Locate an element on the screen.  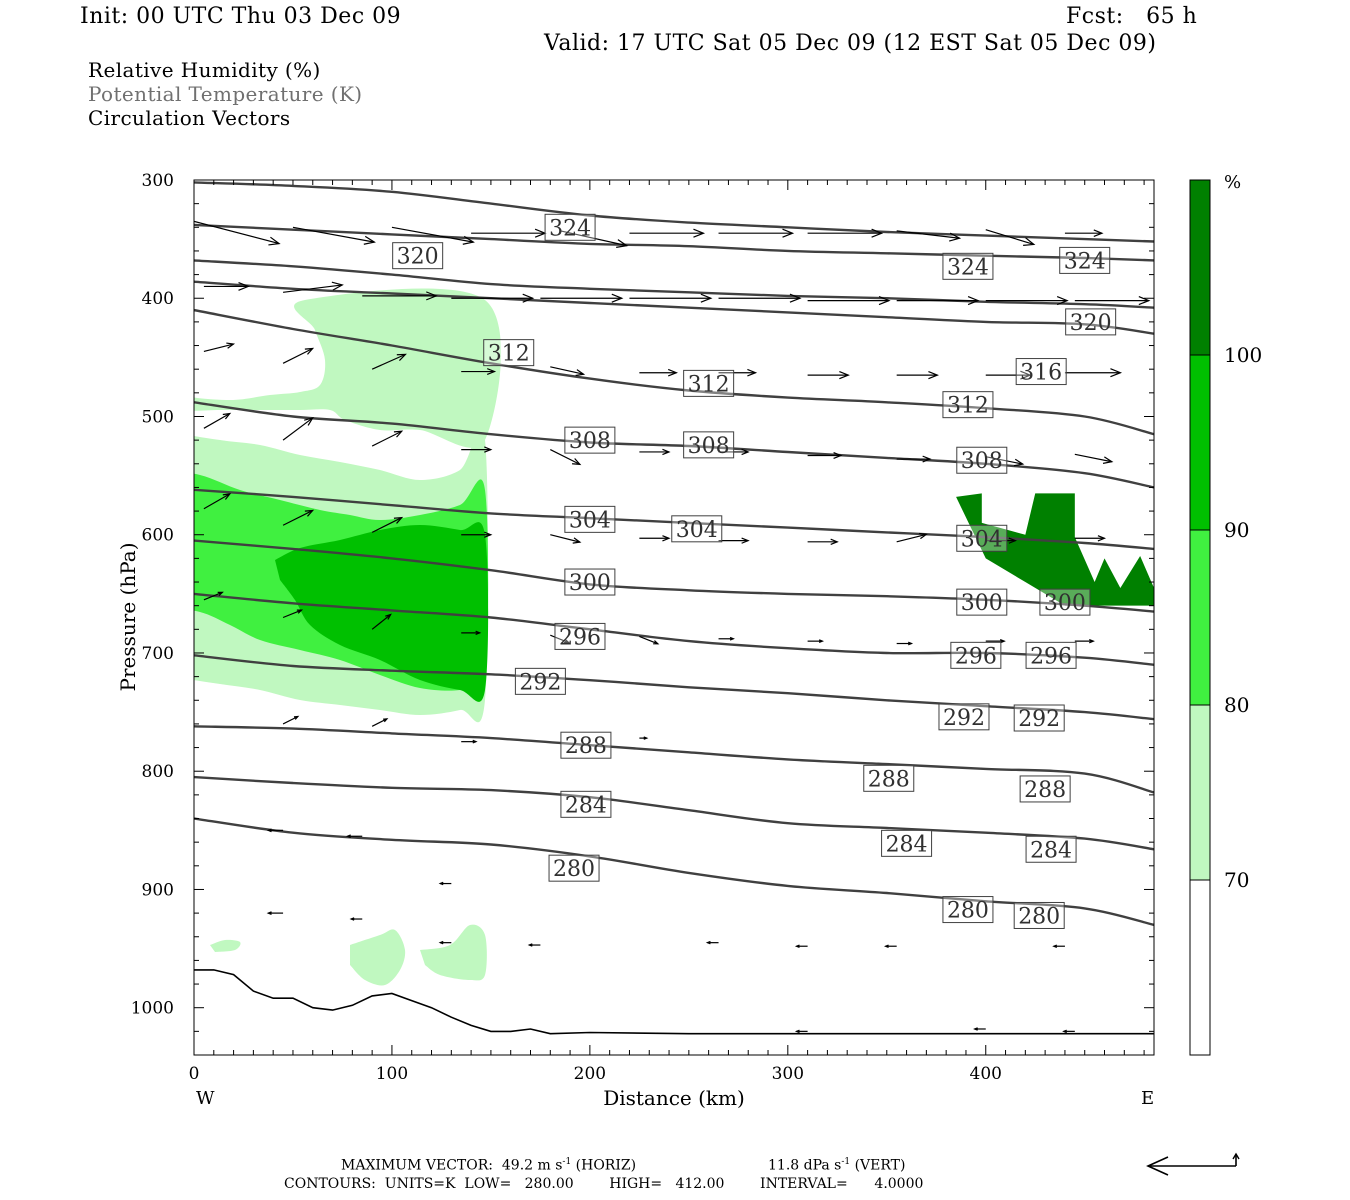
contour-label: 324 is located at coordinates (570, 227).